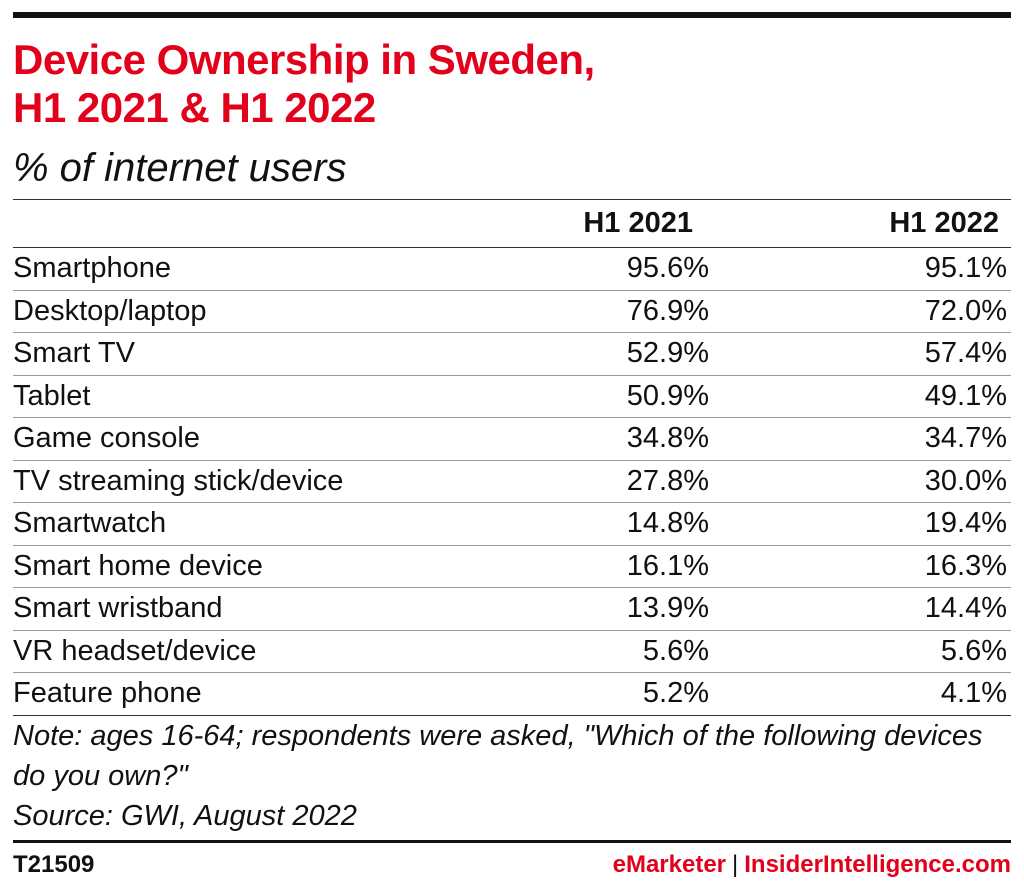  I want to click on footer-brand: eMarketer | InsiderIntelligence.com, so click(812, 865).